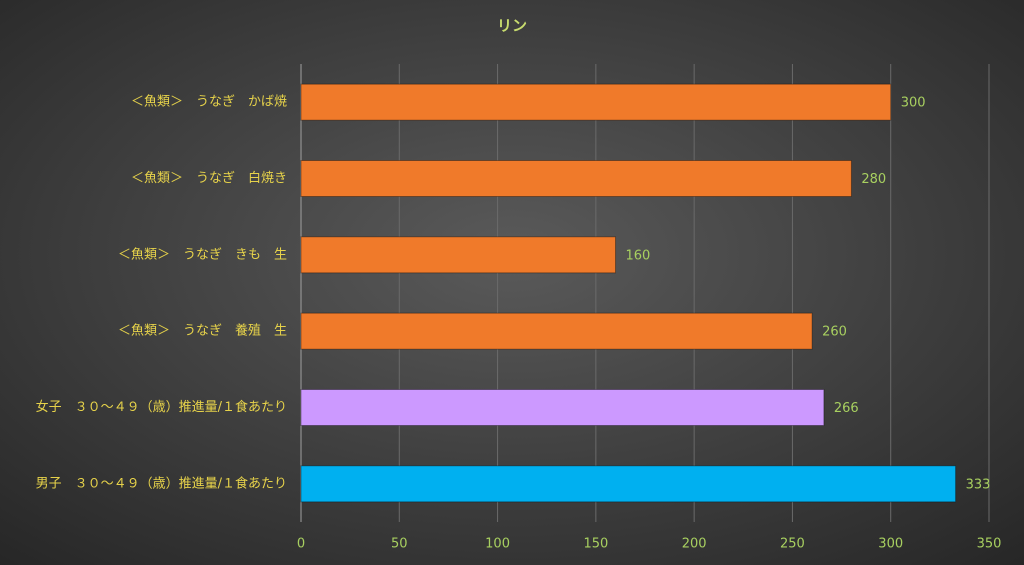  I want to click on y-tick-label: 女子 ３０～４９（歳）推進量/１食あたり, so click(161, 407).